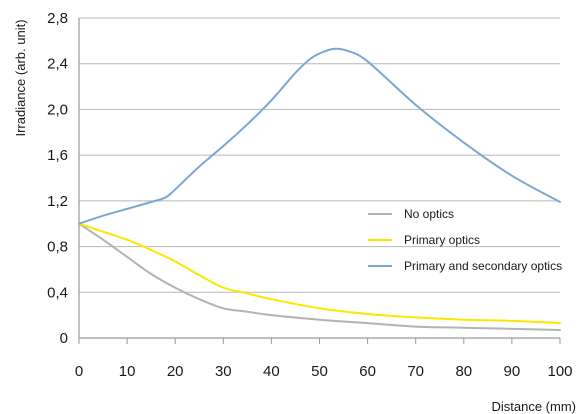 The image size is (584, 414). I want to click on x-axis-label: Distance (mm), so click(533, 406).